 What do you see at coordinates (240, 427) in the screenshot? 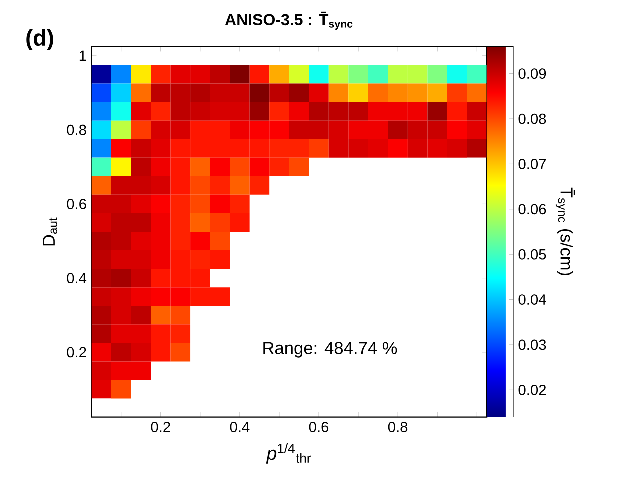
I see `x-tick-label: 0.4` at bounding box center [240, 427].